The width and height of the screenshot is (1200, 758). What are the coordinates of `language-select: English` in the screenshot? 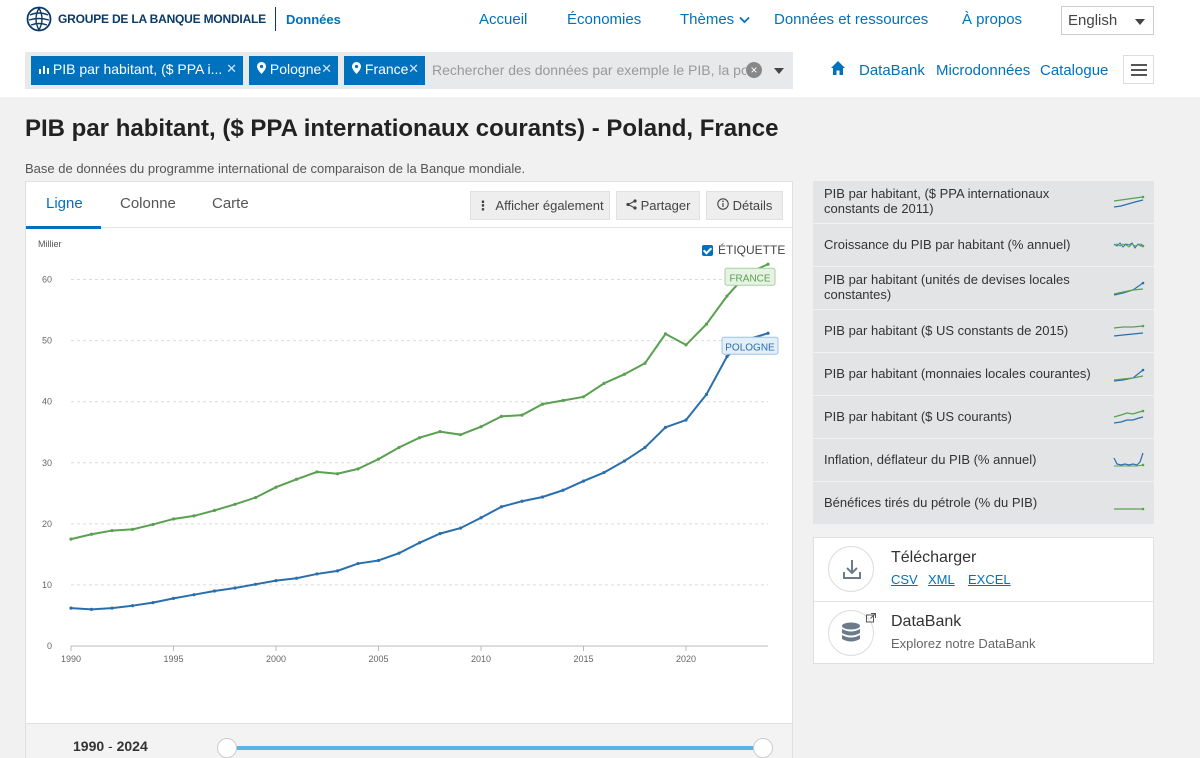 It's located at (1107, 20).